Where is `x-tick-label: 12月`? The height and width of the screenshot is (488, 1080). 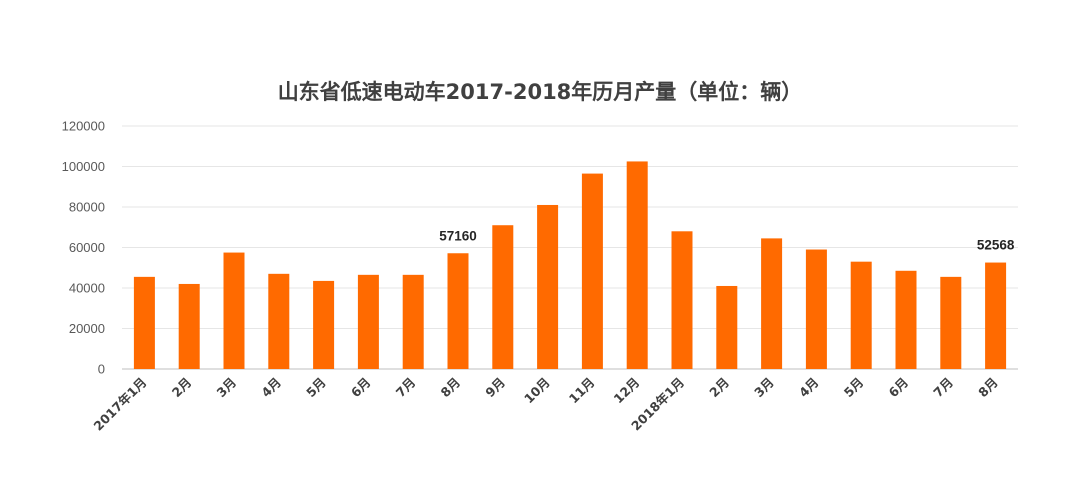 x-tick-label: 12月 is located at coordinates (627, 391).